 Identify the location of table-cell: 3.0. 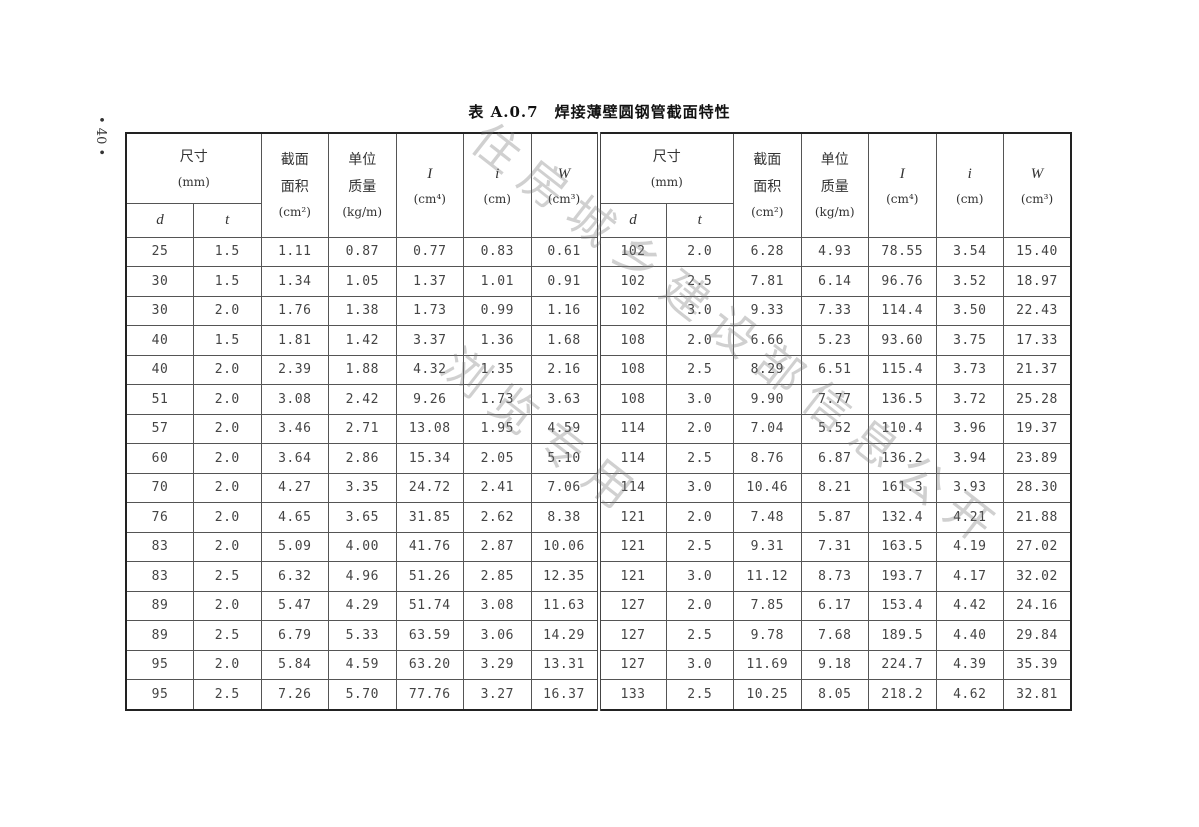
(699, 487).